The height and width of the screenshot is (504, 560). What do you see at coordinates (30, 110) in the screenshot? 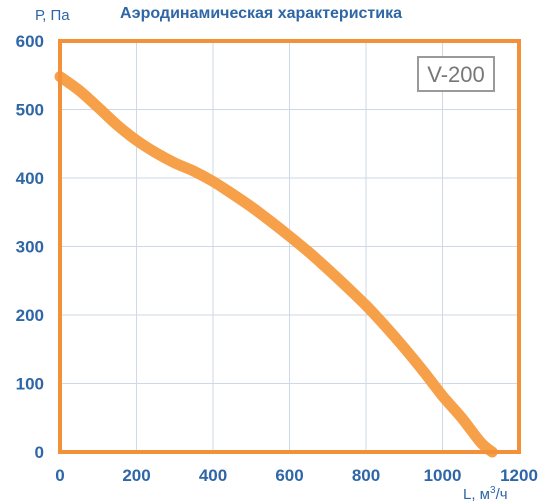
I see `y-tick-label: 500` at bounding box center [30, 110].